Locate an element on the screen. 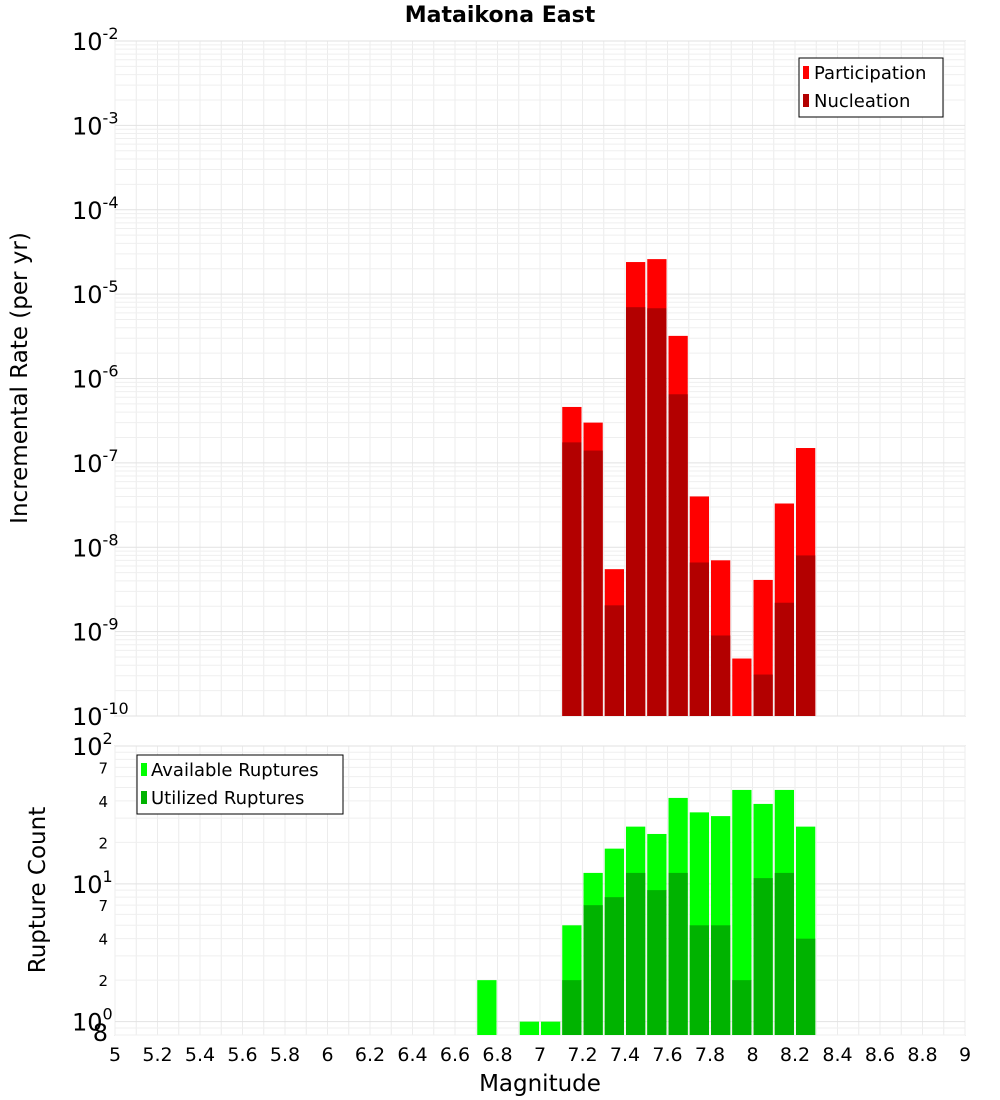 This screenshot has width=1000, height=1100. x-tick-label: 5.4 is located at coordinates (200, 1055).